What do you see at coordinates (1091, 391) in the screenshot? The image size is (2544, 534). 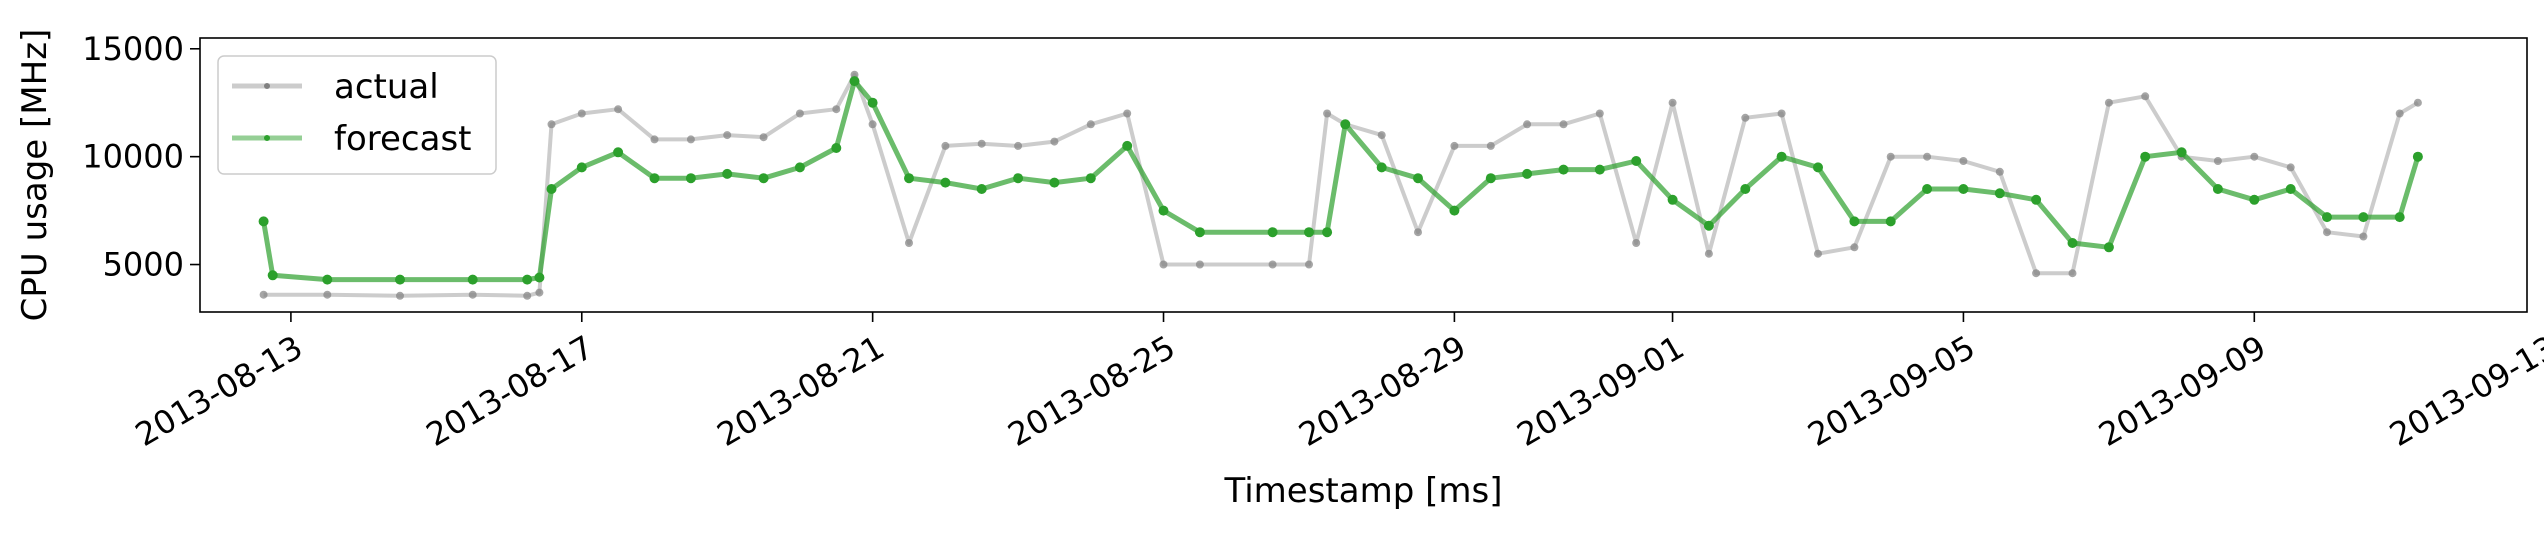 I see `x-tick-label: 2013-08-25` at bounding box center [1091, 391].